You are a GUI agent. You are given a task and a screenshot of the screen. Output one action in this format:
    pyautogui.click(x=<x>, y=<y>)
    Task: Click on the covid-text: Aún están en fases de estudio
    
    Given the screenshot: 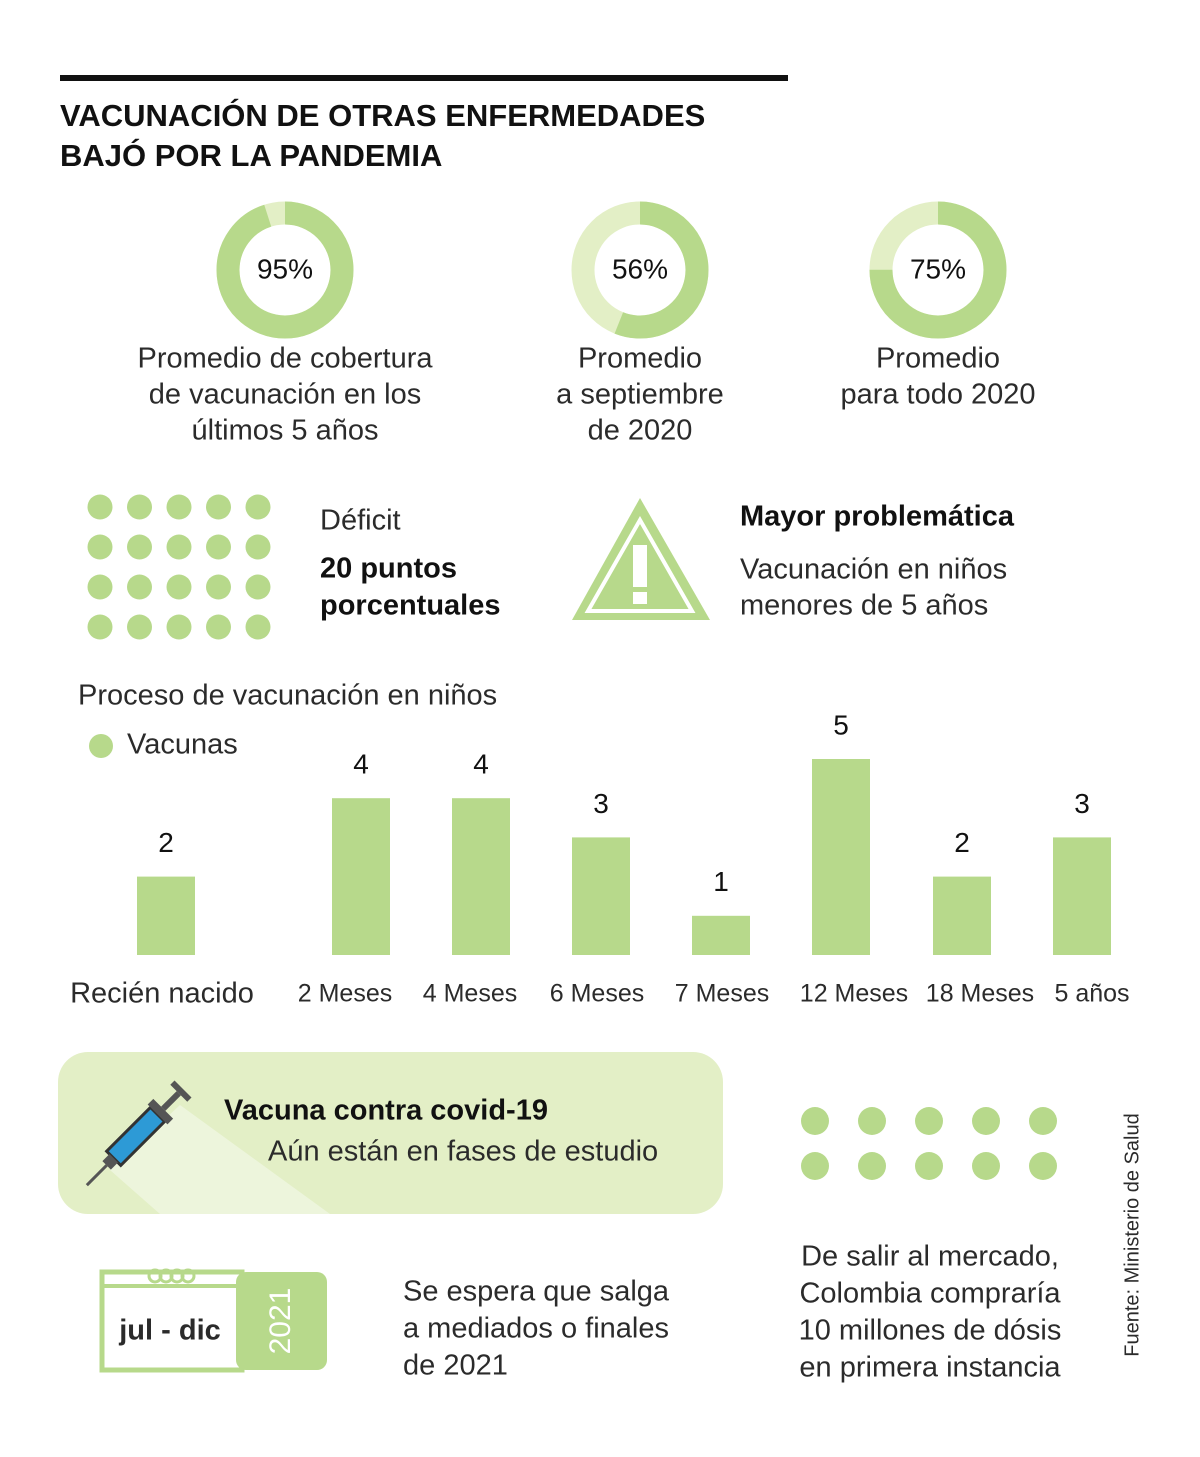 What is the action you would take?
    pyautogui.click(x=463, y=1152)
    